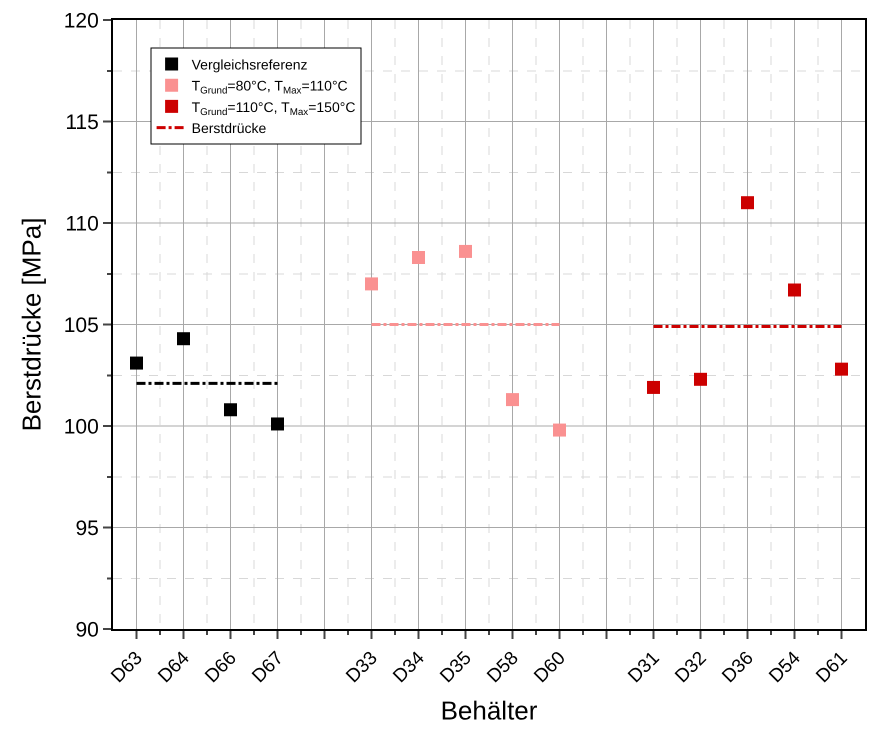 Image resolution: width=876 pixels, height=749 pixels. What do you see at coordinates (274, 108) in the screenshot?
I see `legend-label: T$_{Grund}$=110°C, T$_{Max}$=150°C` at bounding box center [274, 108].